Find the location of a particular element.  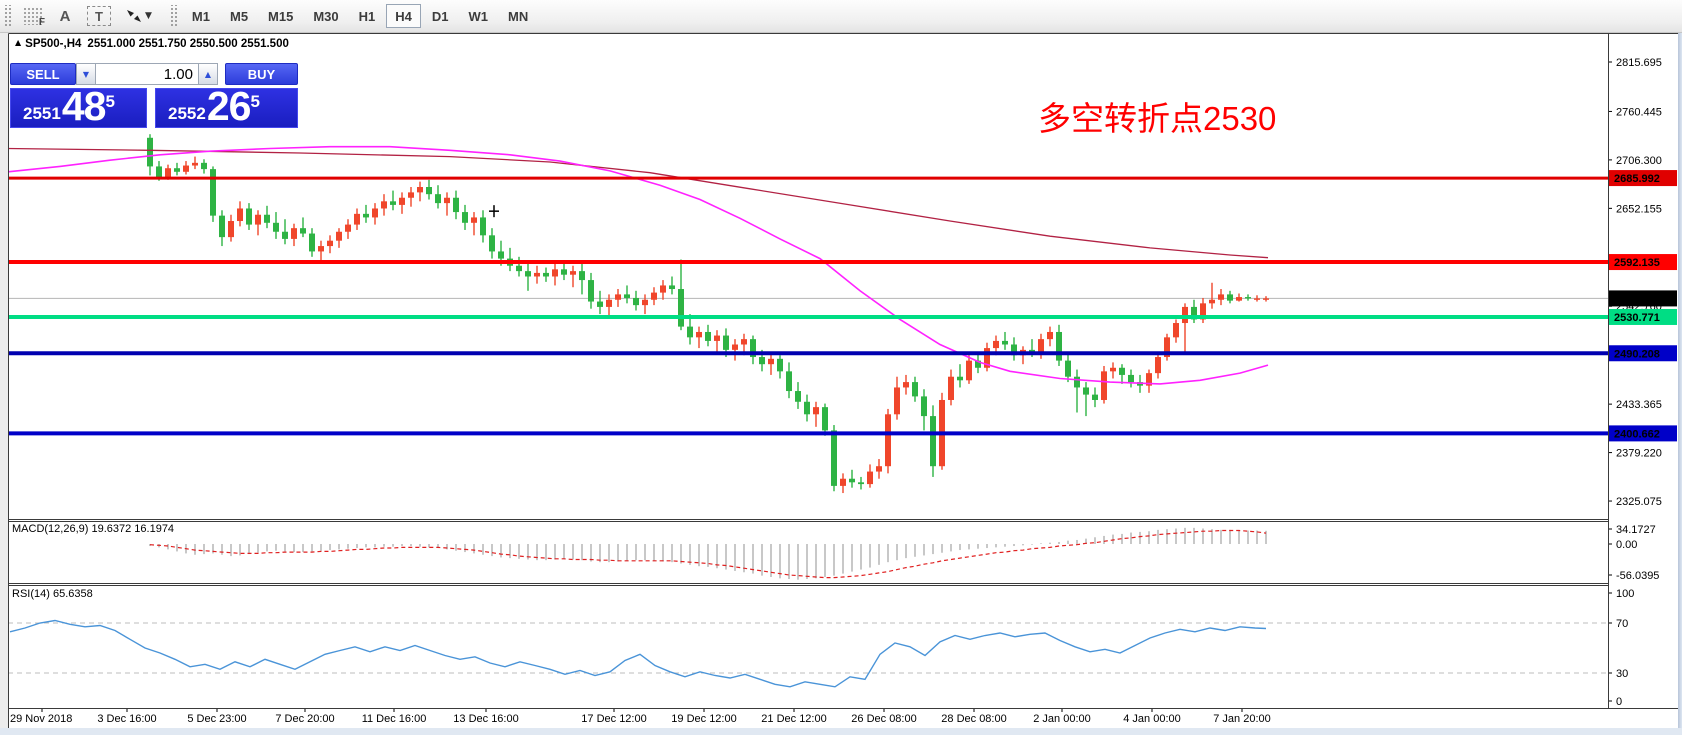

symbol-arrow-icon: ▲ is located at coordinates (18, 42).